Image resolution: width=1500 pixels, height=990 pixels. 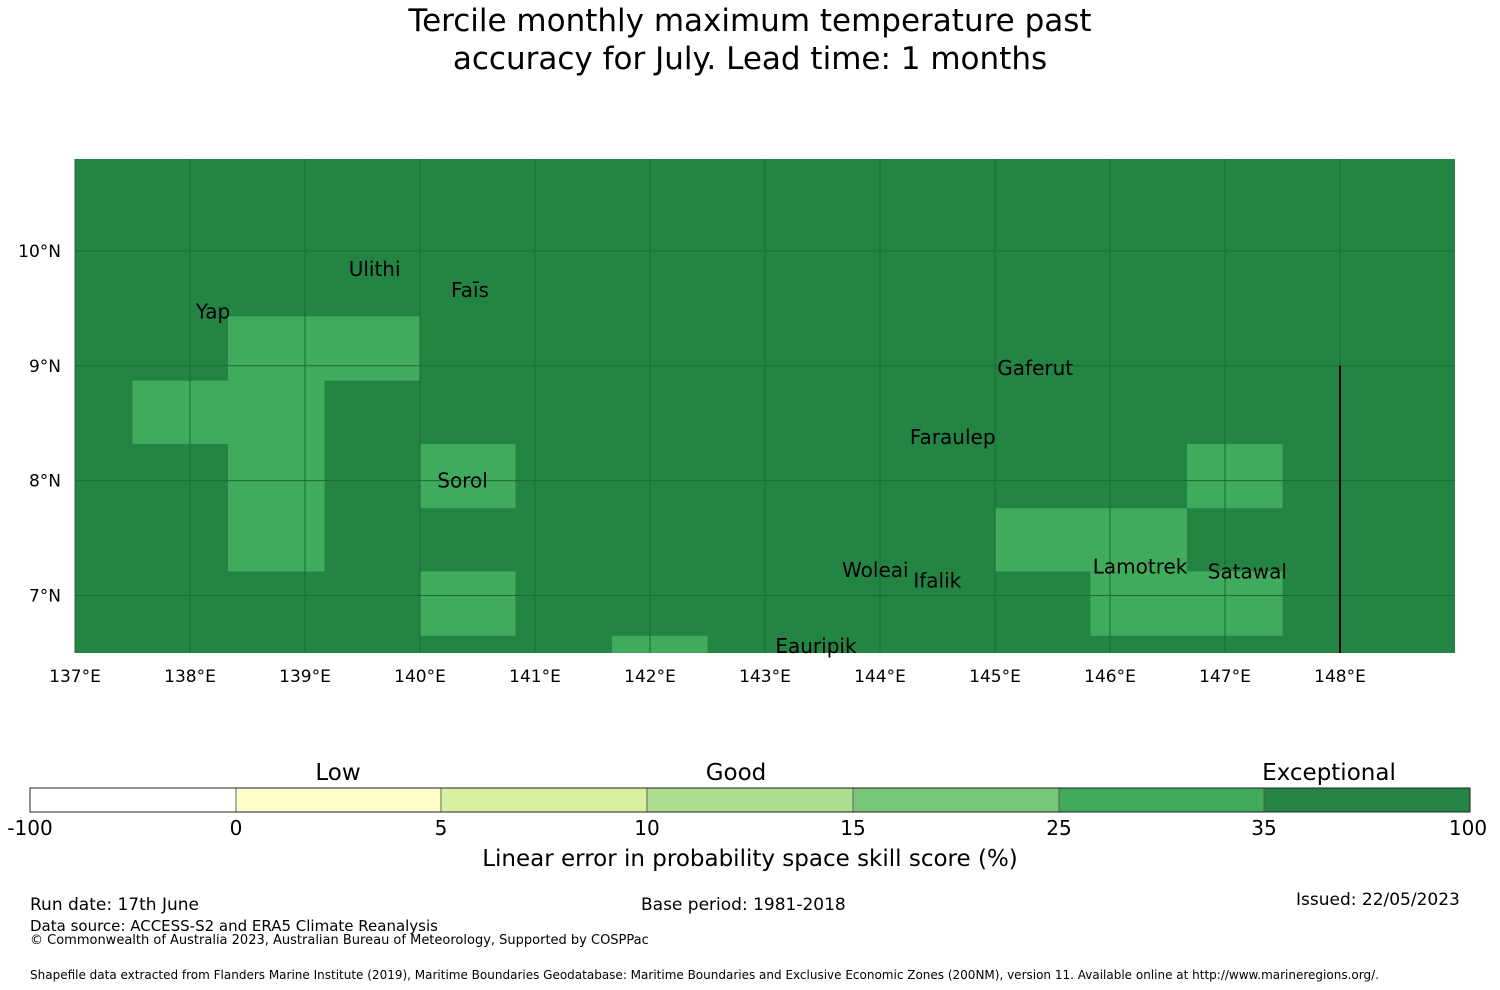 What do you see at coordinates (1468, 828) in the screenshot?
I see `colorbar-tick-label: 100` at bounding box center [1468, 828].